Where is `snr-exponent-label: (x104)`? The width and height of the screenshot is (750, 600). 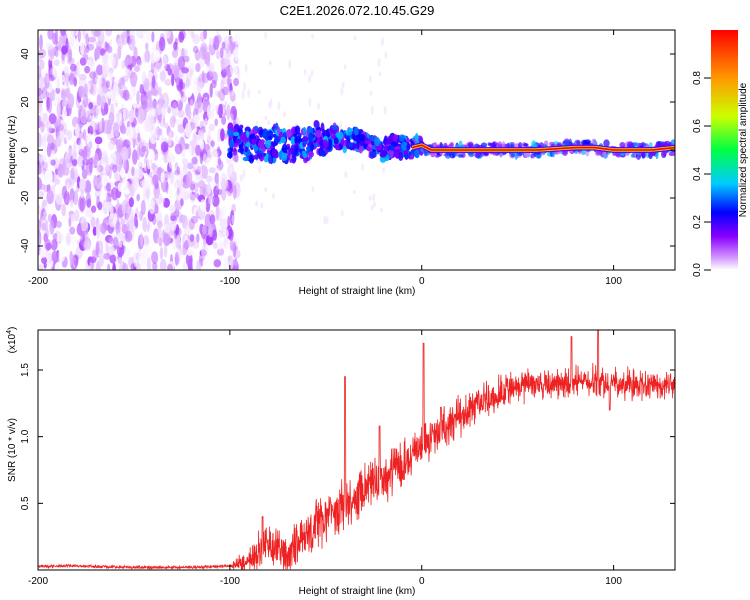 snr-exponent-label: (x104) is located at coordinates (12, 340).